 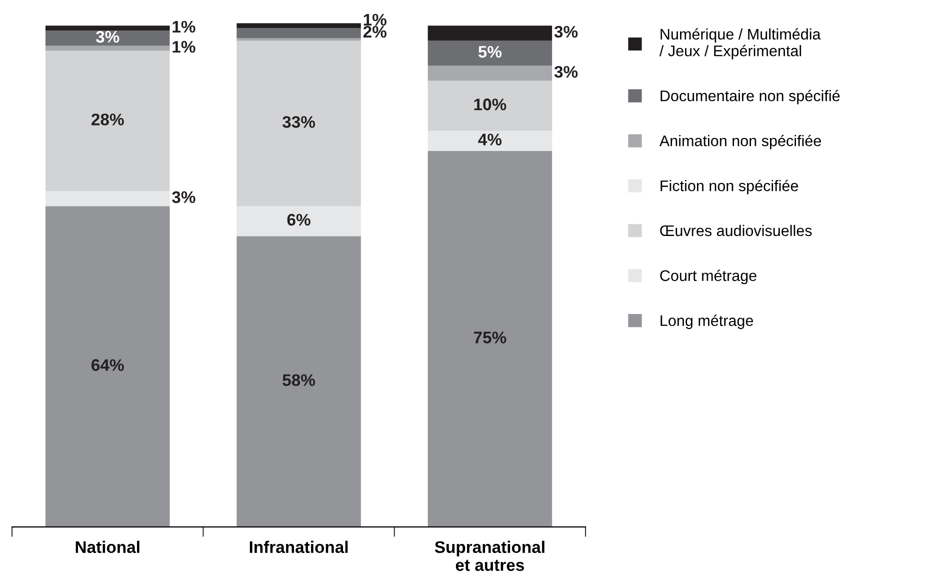 I want to click on legend-label: Court métrage, so click(x=708, y=277).